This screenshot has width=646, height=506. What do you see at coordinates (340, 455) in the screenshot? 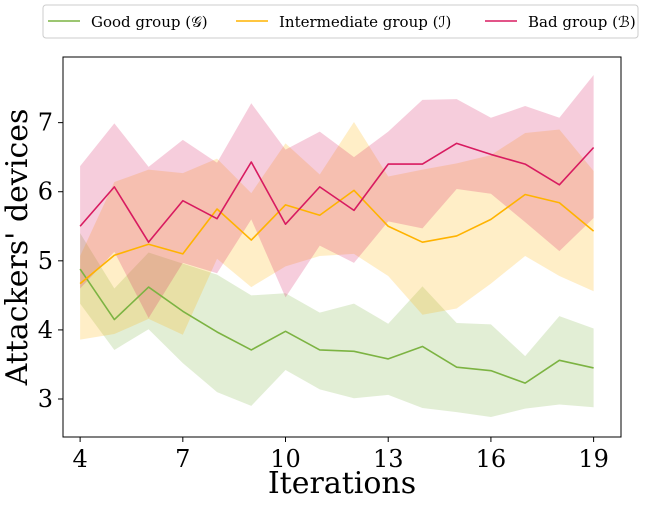
I see `x-axis: 4 7 10 13 16 19` at bounding box center [340, 455].